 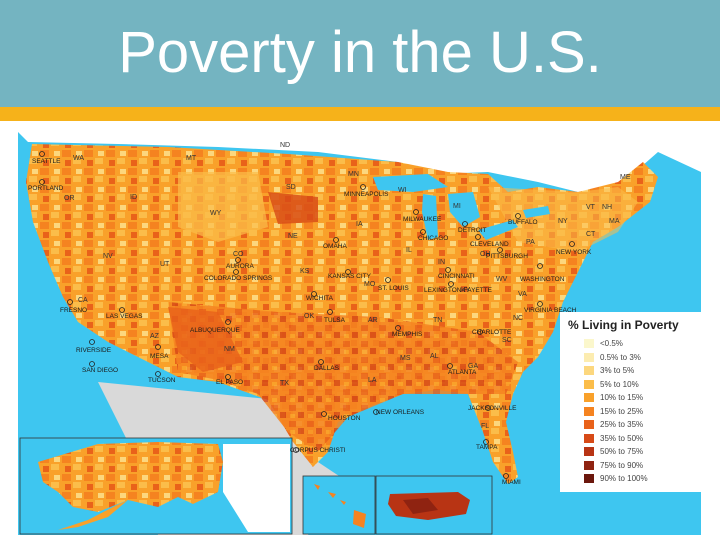 I want to click on legend-label: 90% to 100%, so click(x=624, y=478).